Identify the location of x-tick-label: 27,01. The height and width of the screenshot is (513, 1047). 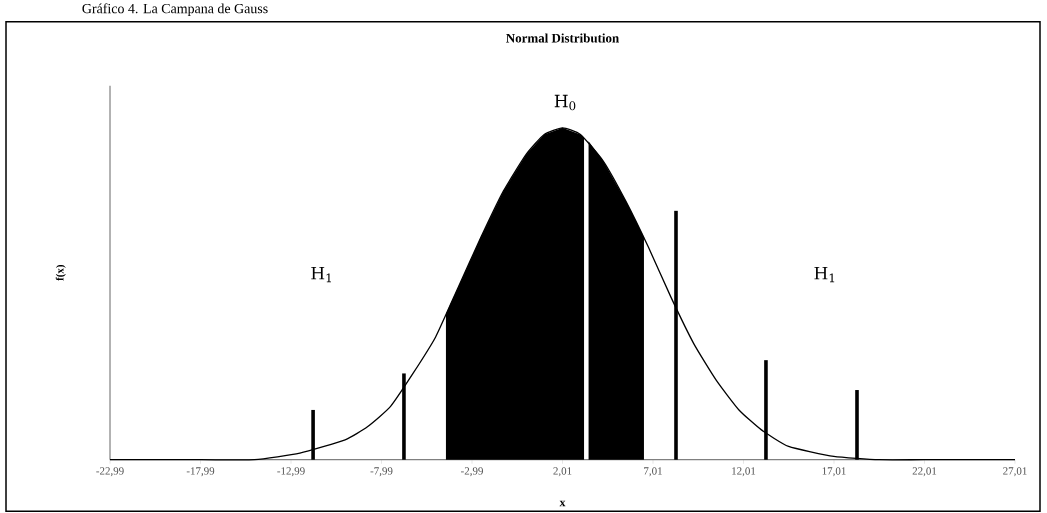
(1015, 472).